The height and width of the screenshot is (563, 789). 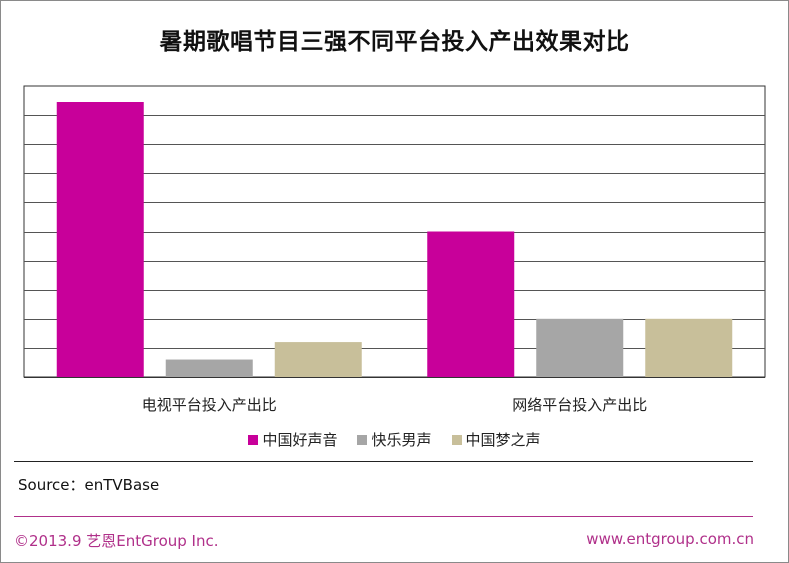 I want to click on x-tick-label-0: 电视平台投入产出比, so click(x=209, y=405).